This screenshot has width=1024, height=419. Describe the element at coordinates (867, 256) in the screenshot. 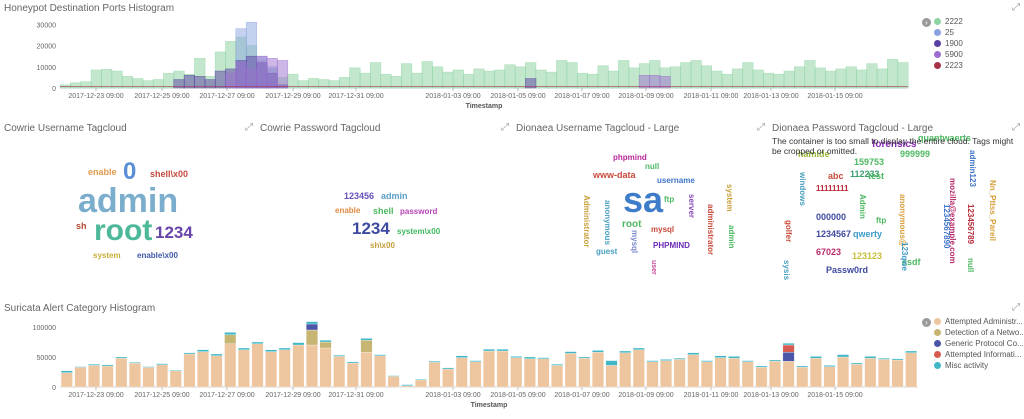

I see `tag-word: 123123` at that location.